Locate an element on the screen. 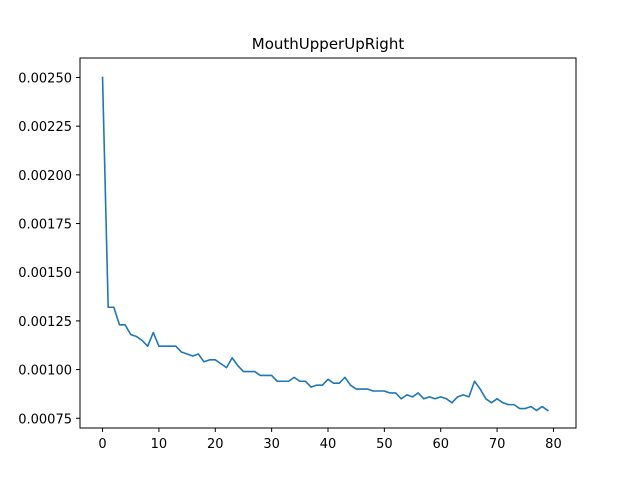  x-tick-label: 50 is located at coordinates (384, 444).